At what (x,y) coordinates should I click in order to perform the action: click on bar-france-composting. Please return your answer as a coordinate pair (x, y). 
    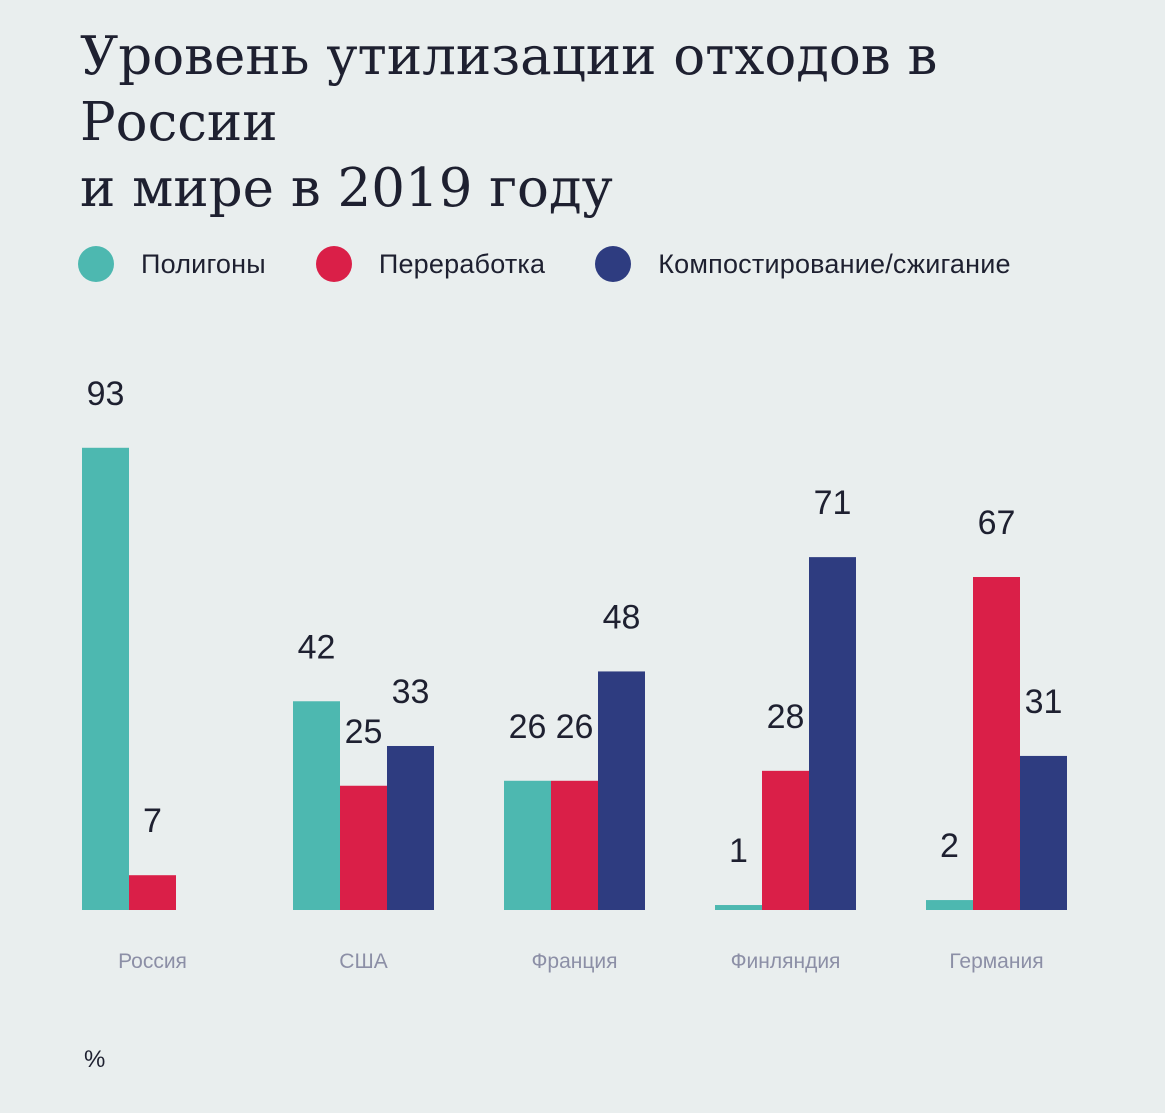
    Looking at the image, I should click on (621, 790).